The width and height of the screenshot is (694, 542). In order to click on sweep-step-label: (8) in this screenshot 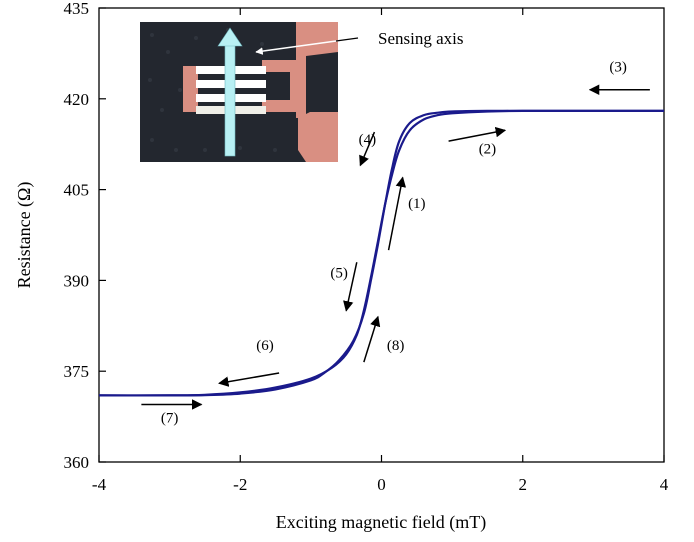, I will do `click(396, 346)`.